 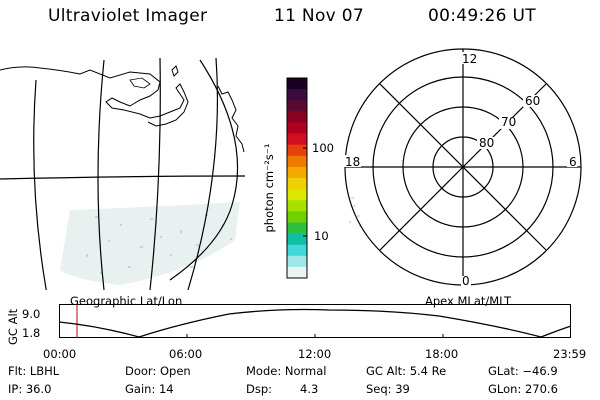 What do you see at coordinates (482, 16) in the screenshot?
I see `time-label: 00:49:26 UT` at bounding box center [482, 16].